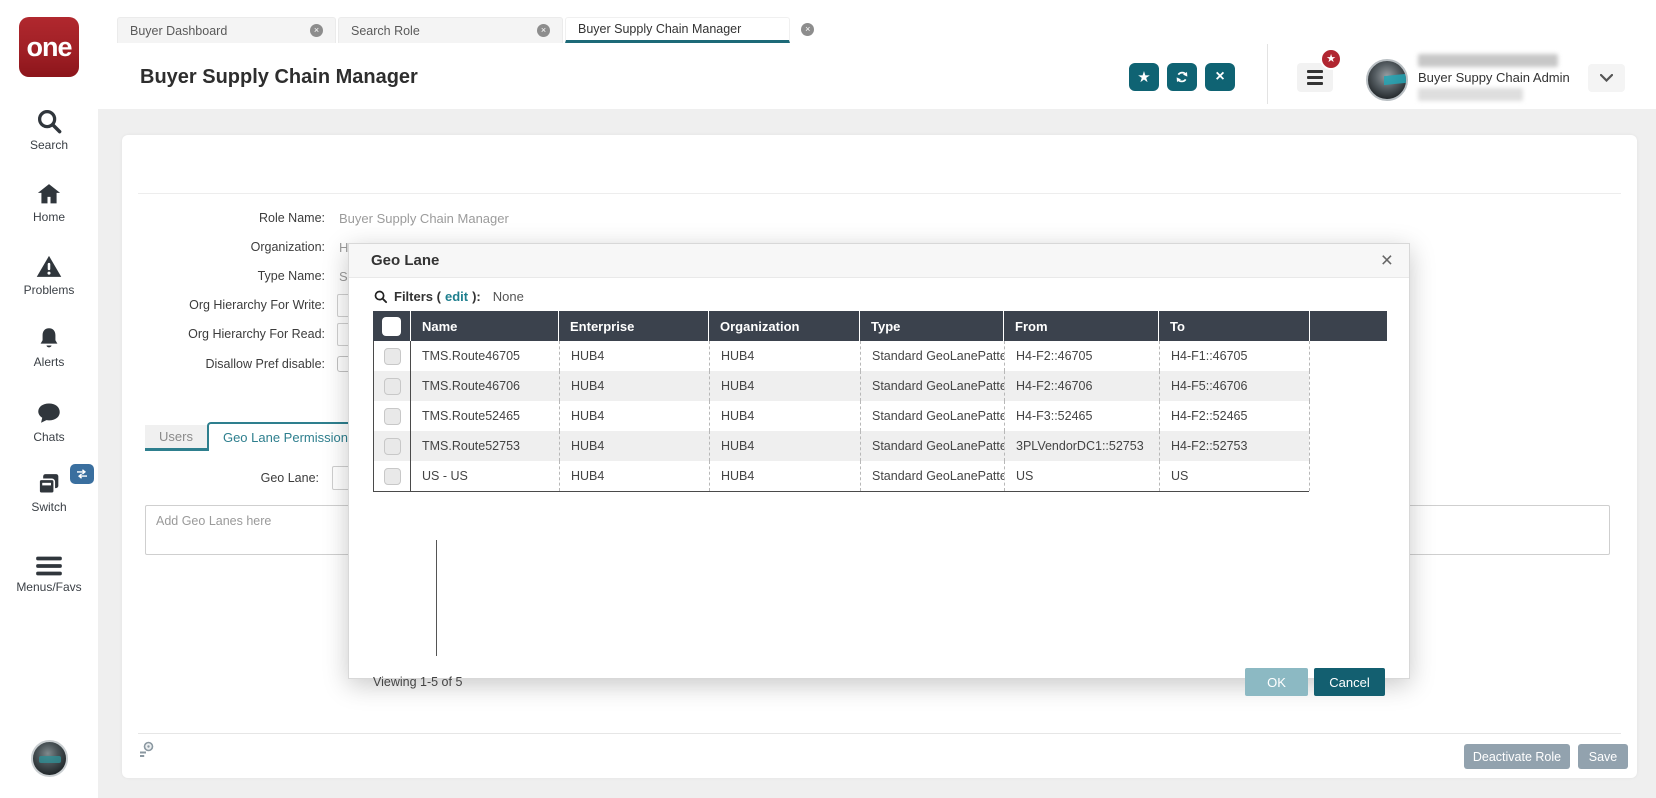  Describe the element at coordinates (633, 326) in the screenshot. I see `column-header-enterprise: Enterprise` at that location.